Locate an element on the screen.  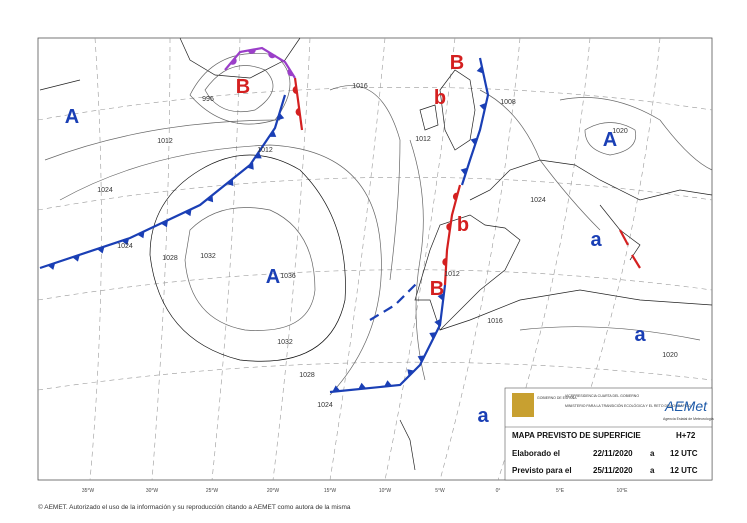
coordinate-label: 0° is located at coordinates (498, 491).